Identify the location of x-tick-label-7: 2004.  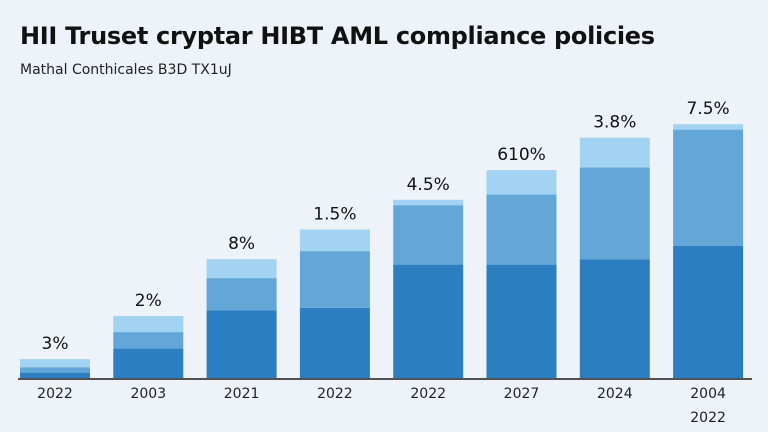
(708, 394).